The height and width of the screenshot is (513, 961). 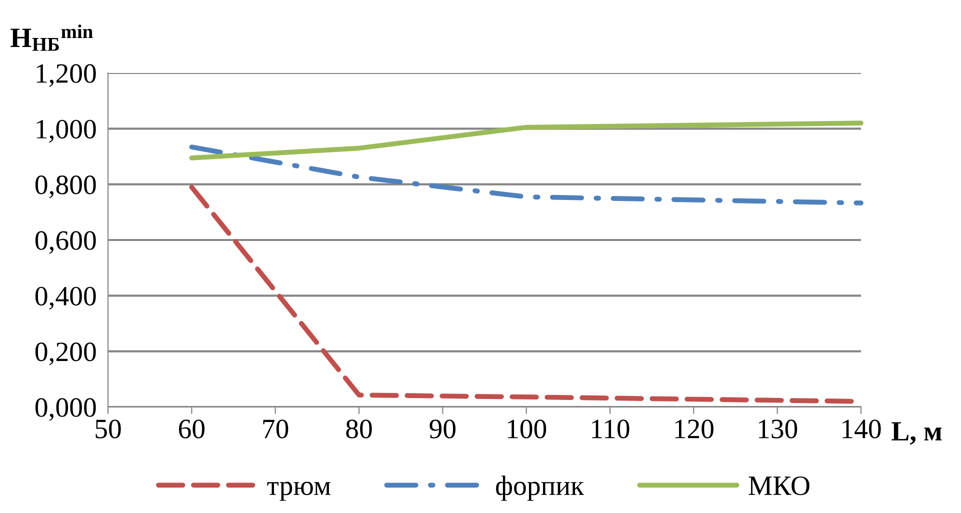 I want to click on legend-label: трюм, so click(x=298, y=491).